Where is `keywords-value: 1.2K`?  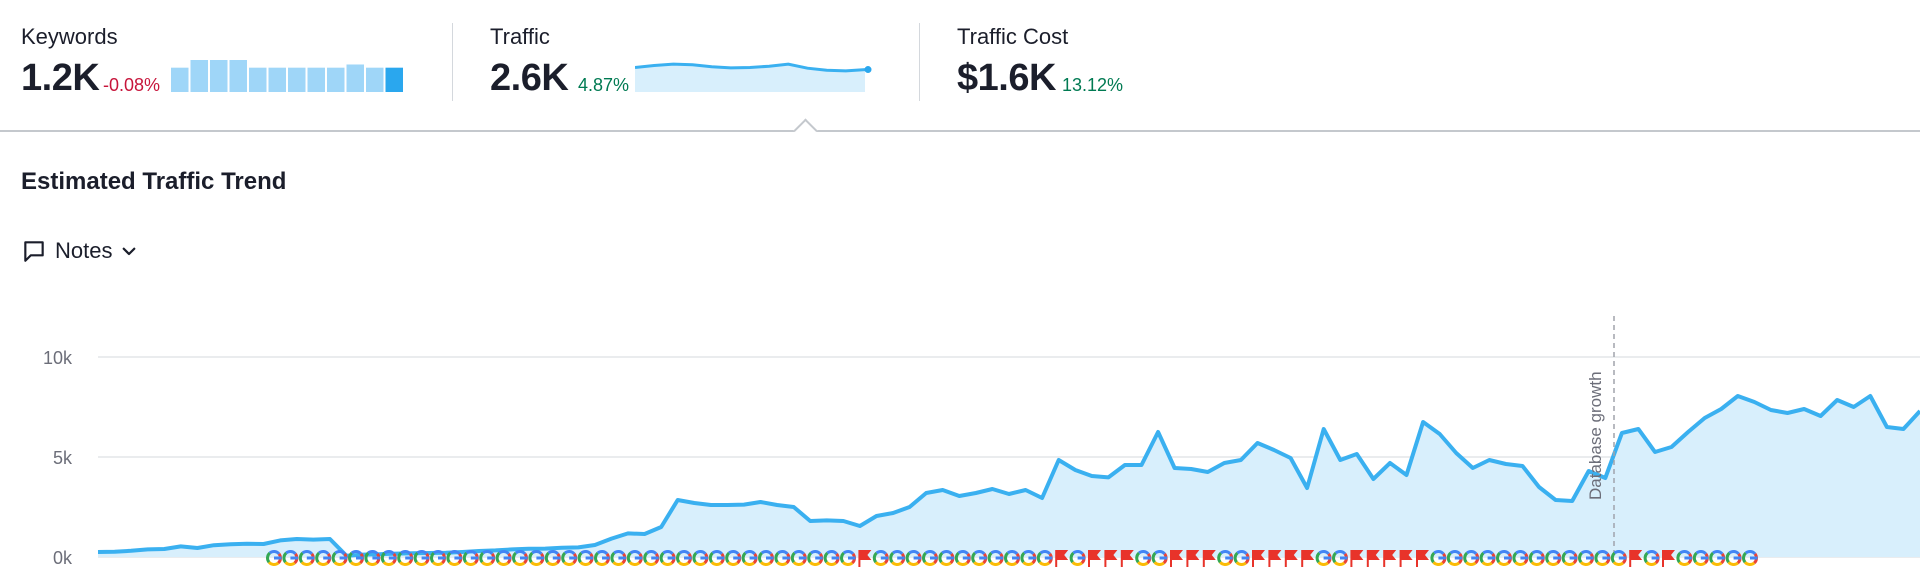
keywords-value: 1.2K is located at coordinates (60, 78).